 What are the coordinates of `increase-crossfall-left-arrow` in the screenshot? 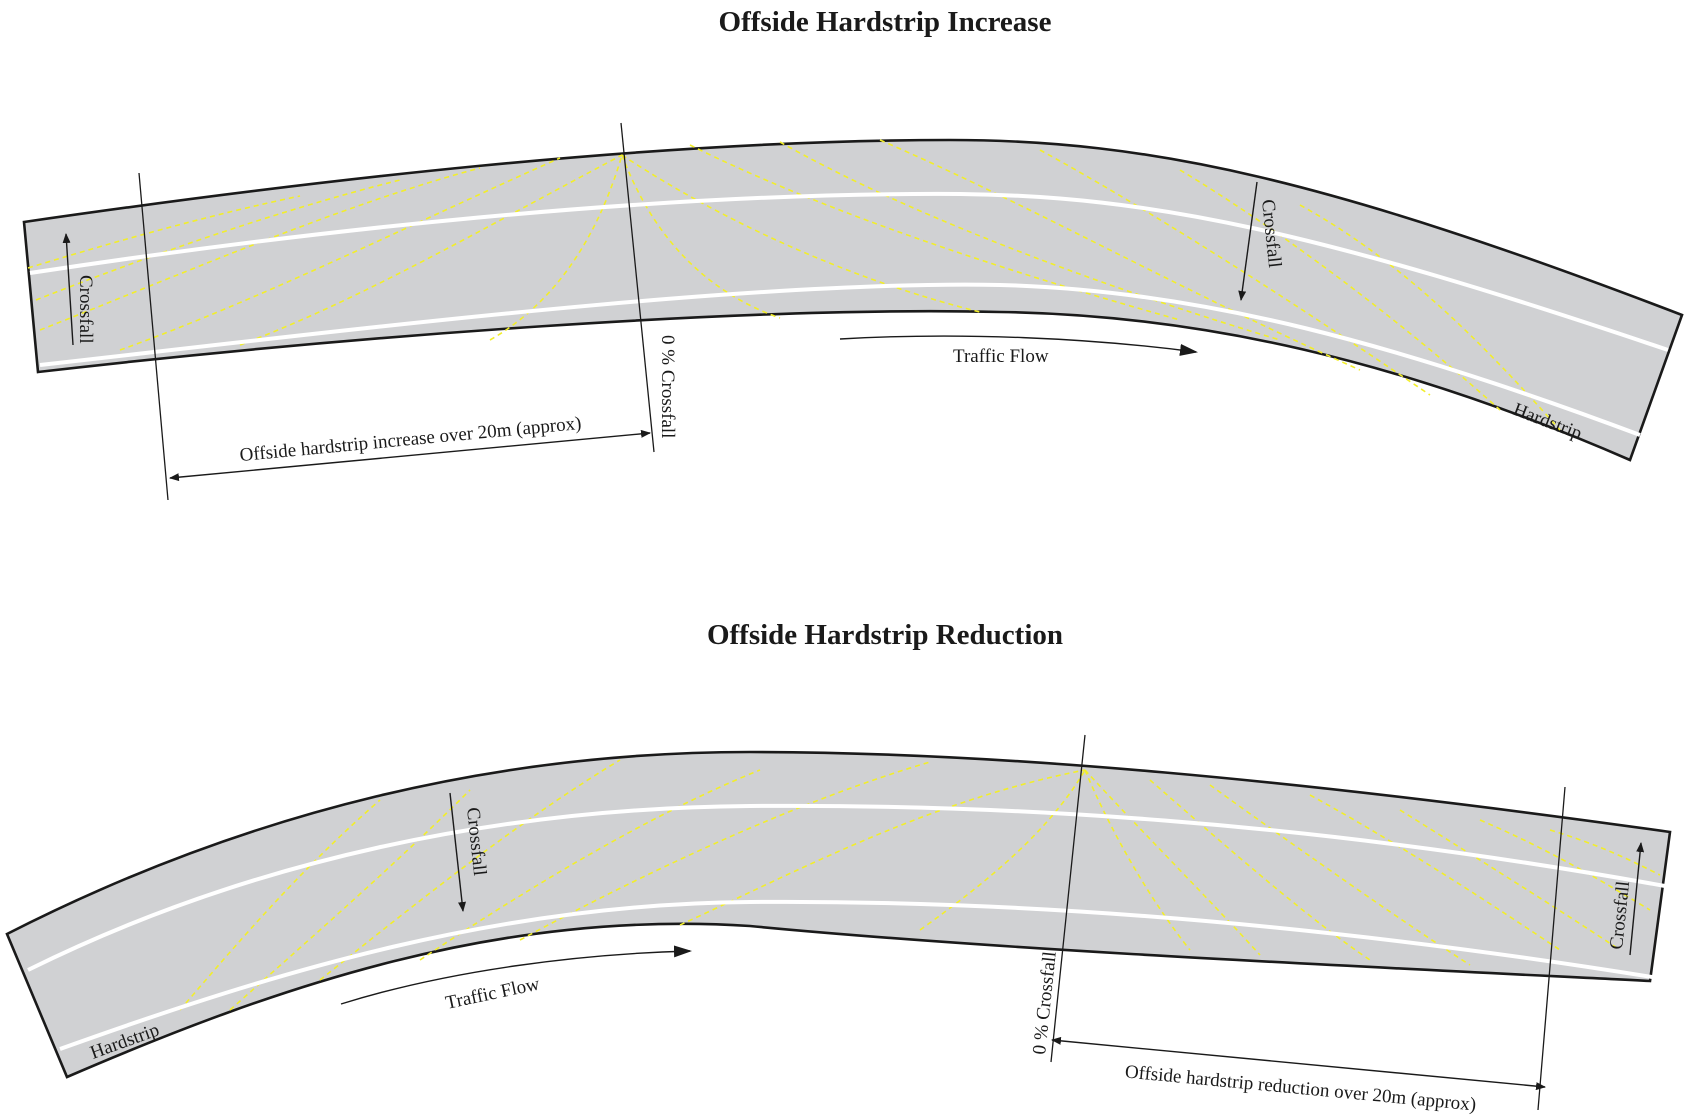 It's located at (68, 289).